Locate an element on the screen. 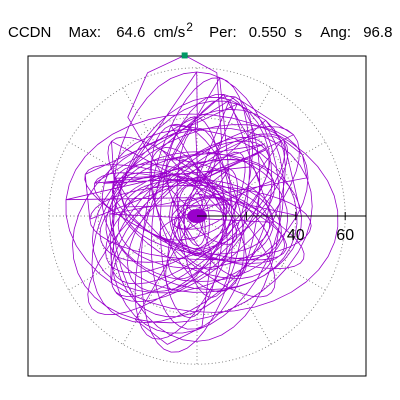  angle-label: Ang: is located at coordinates (336, 32).